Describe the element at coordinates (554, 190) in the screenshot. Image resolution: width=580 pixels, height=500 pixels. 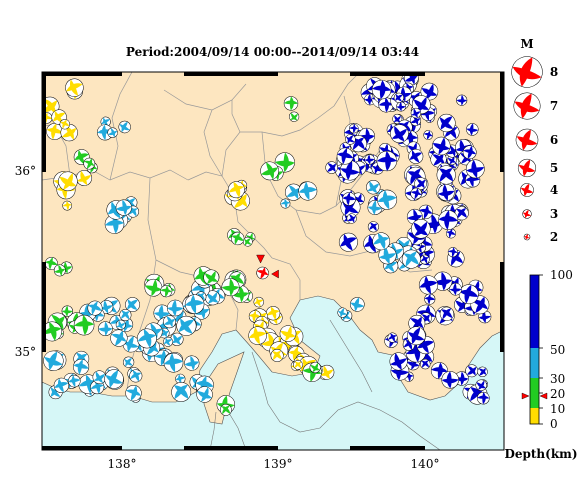
I see `mag-label-4: 4` at that location.